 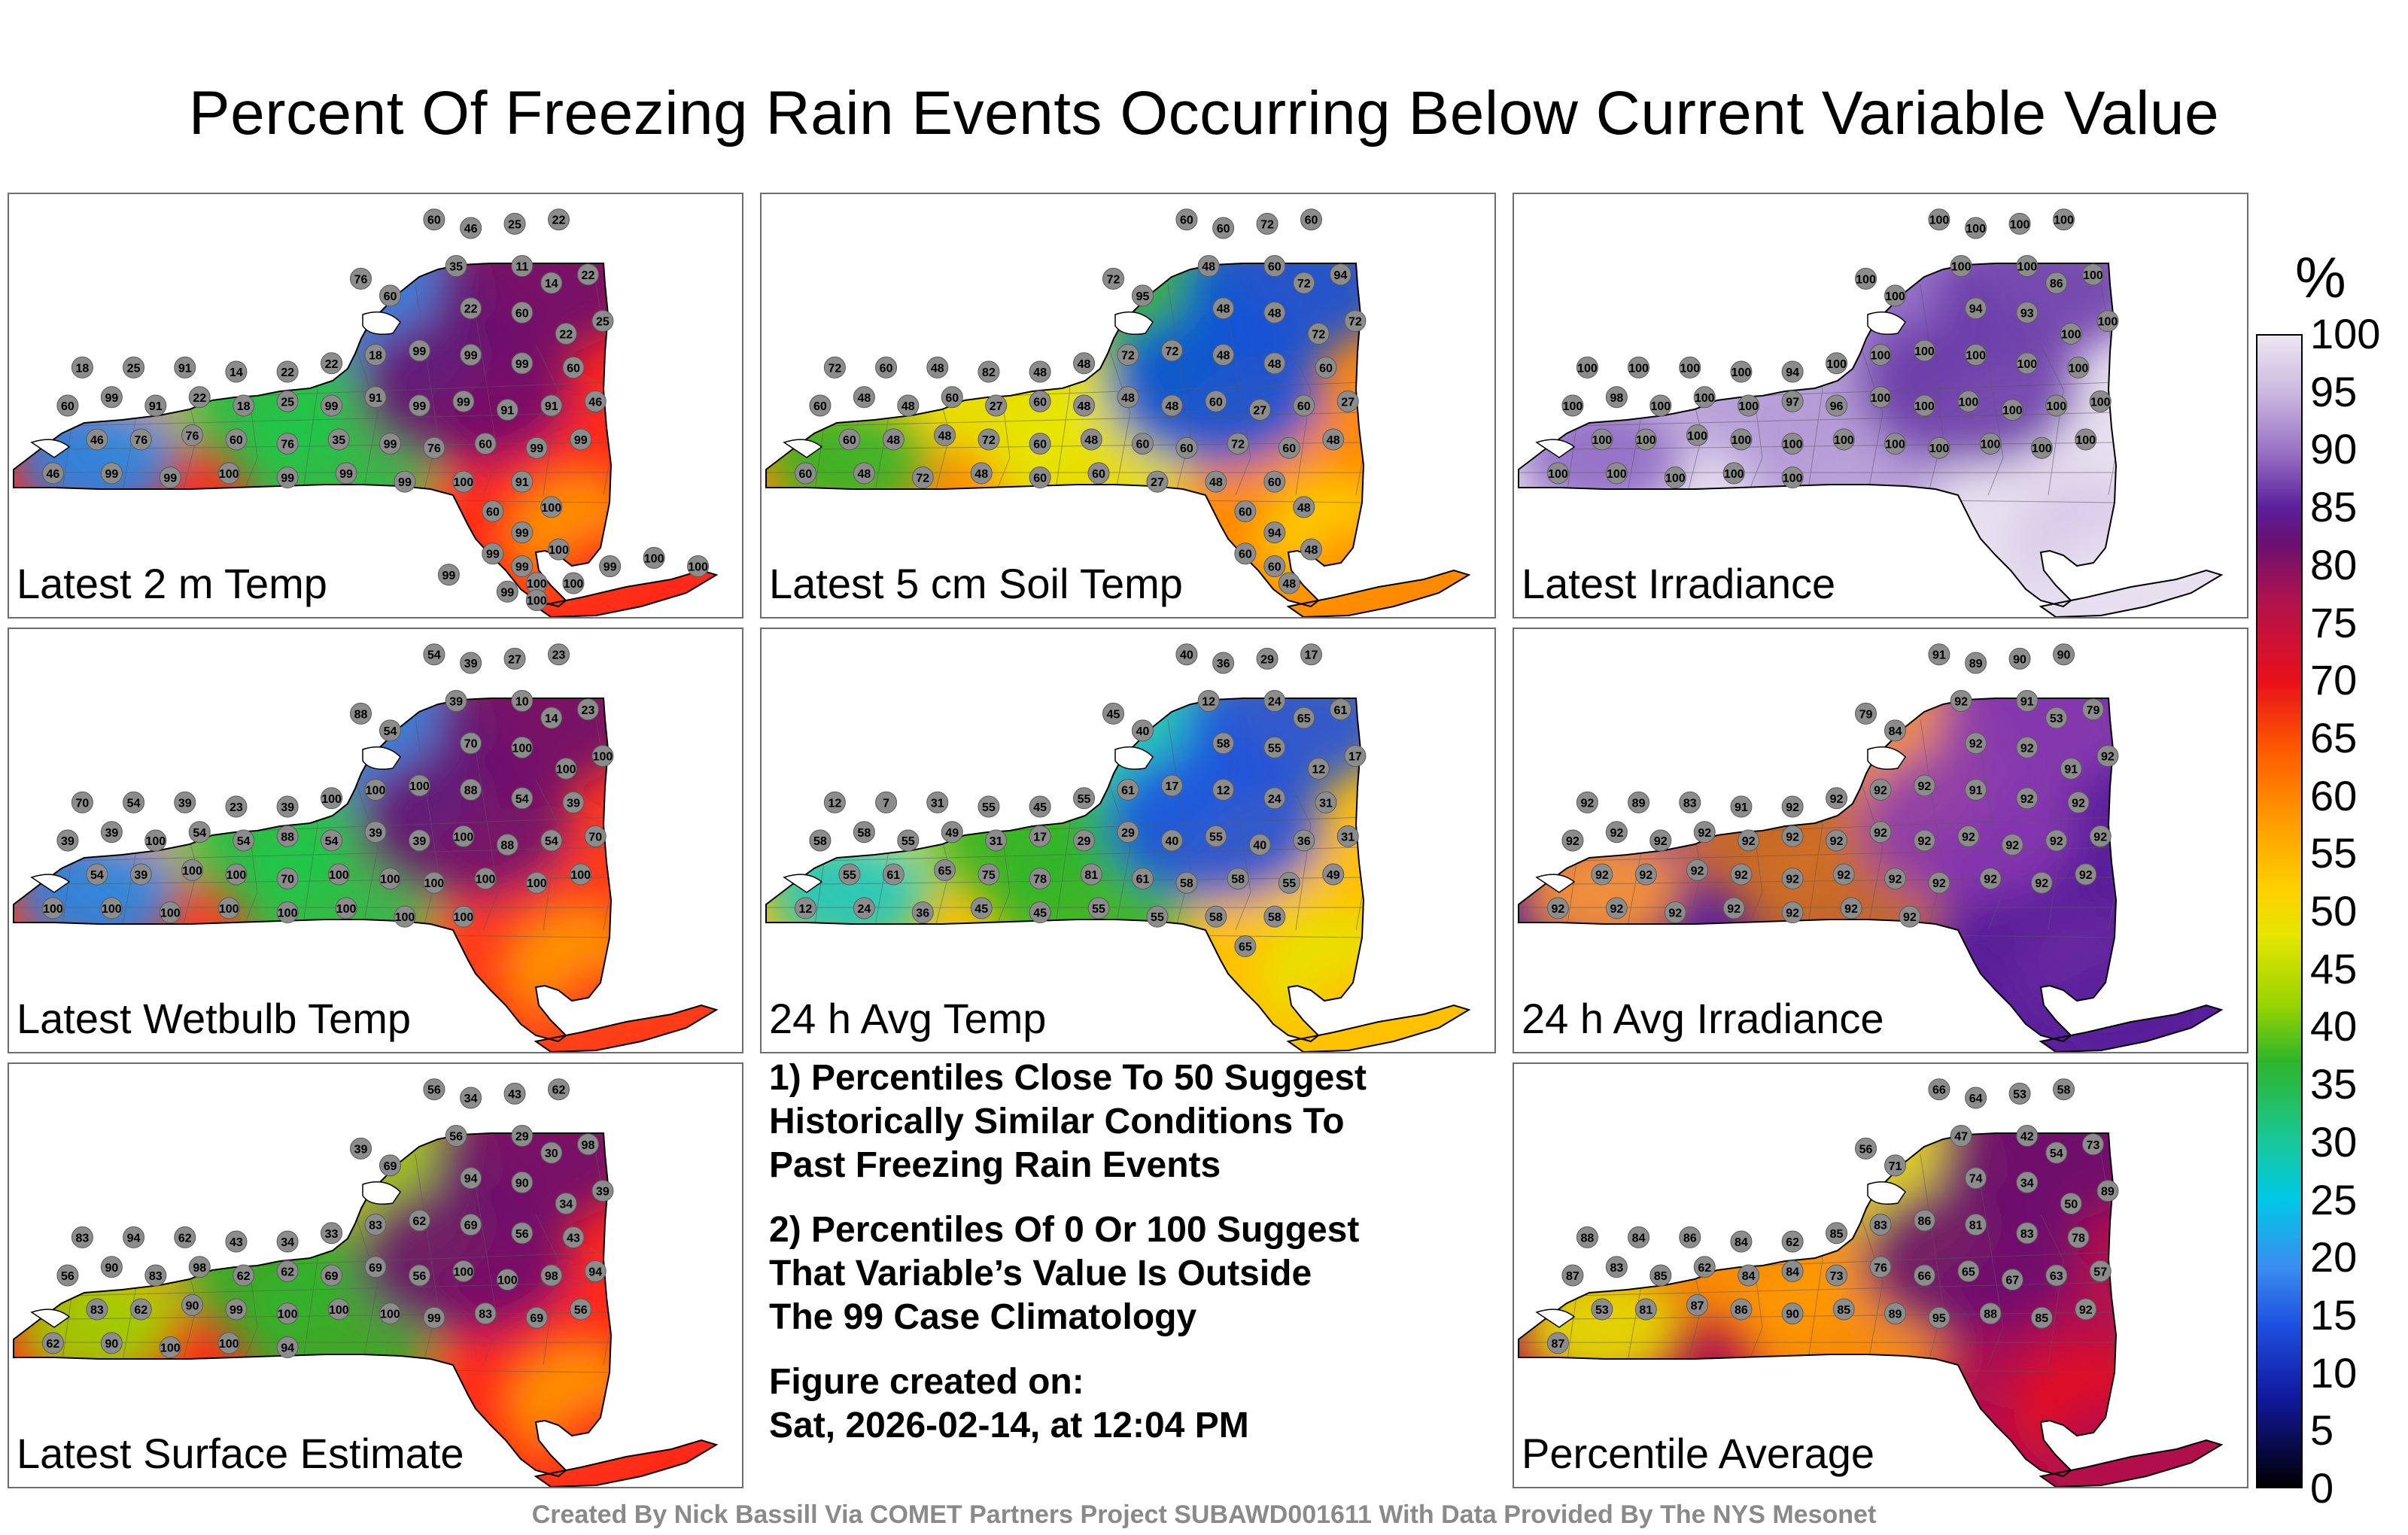 I want to click on station-marker: 85, so click(x=1837, y=1233).